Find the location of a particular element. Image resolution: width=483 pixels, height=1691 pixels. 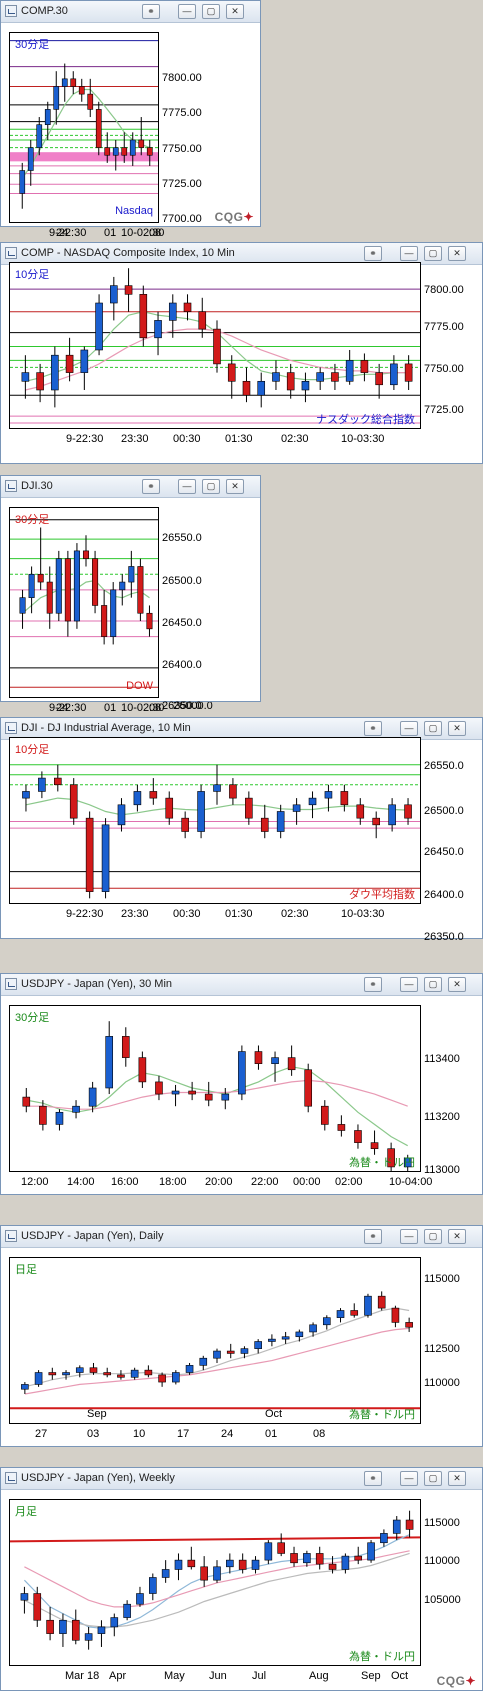

window-titlebar: USDJPY - Japan (Yen), 30 Min ⚭ — ▢ ✕ is located at coordinates (241, 985).